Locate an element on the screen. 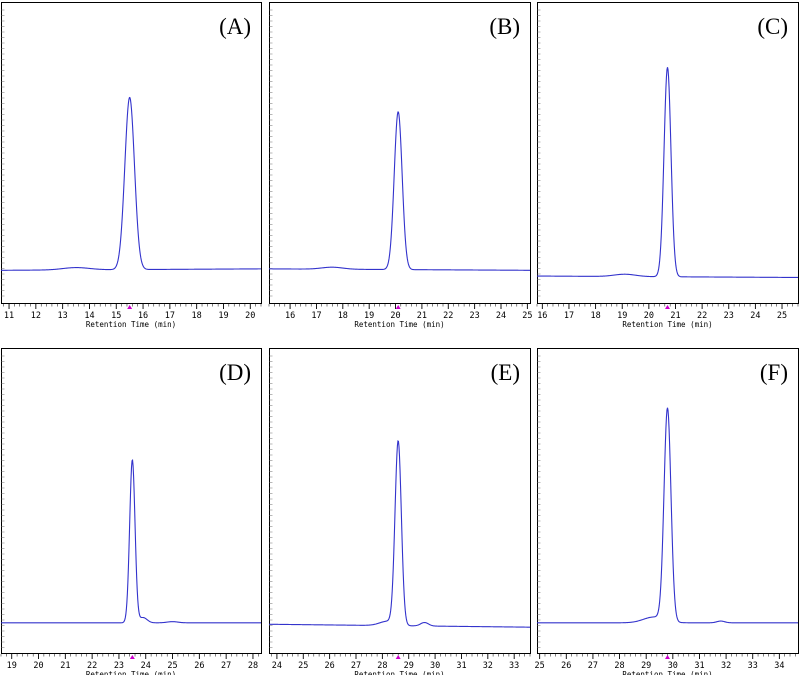 This screenshot has height=675, width=800. x-tick-label: 12 is located at coordinates (36, 316).